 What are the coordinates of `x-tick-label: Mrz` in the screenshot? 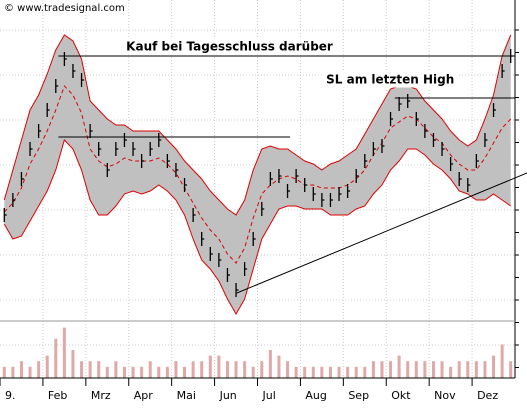 It's located at (101, 395).